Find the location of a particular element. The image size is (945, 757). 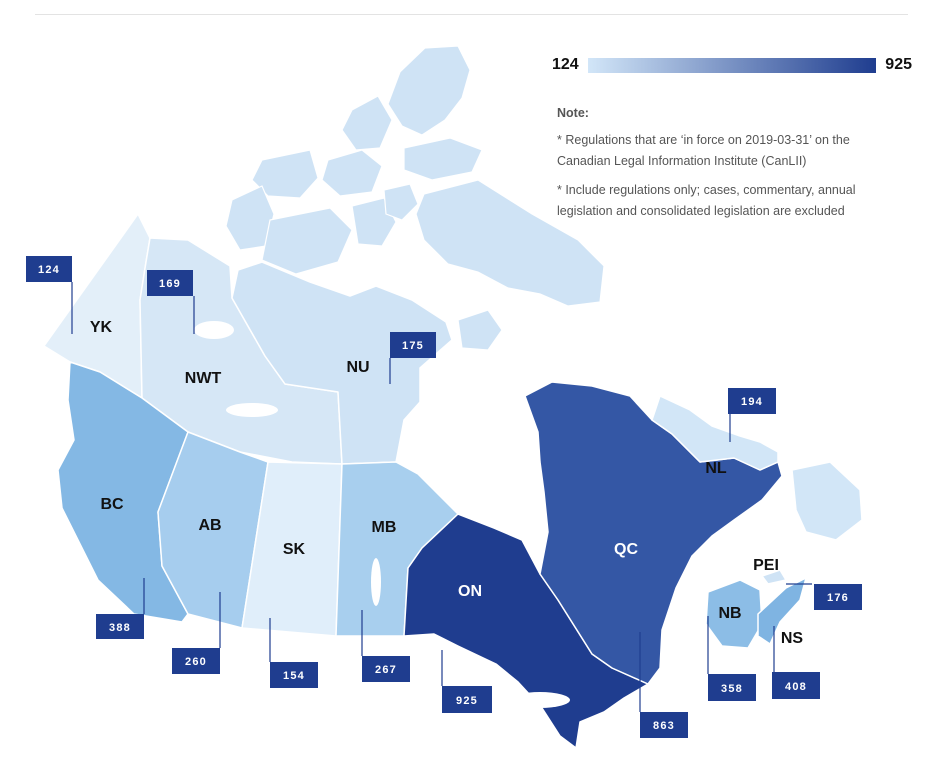

svg-text: 388 is located at coordinates (120, 628).